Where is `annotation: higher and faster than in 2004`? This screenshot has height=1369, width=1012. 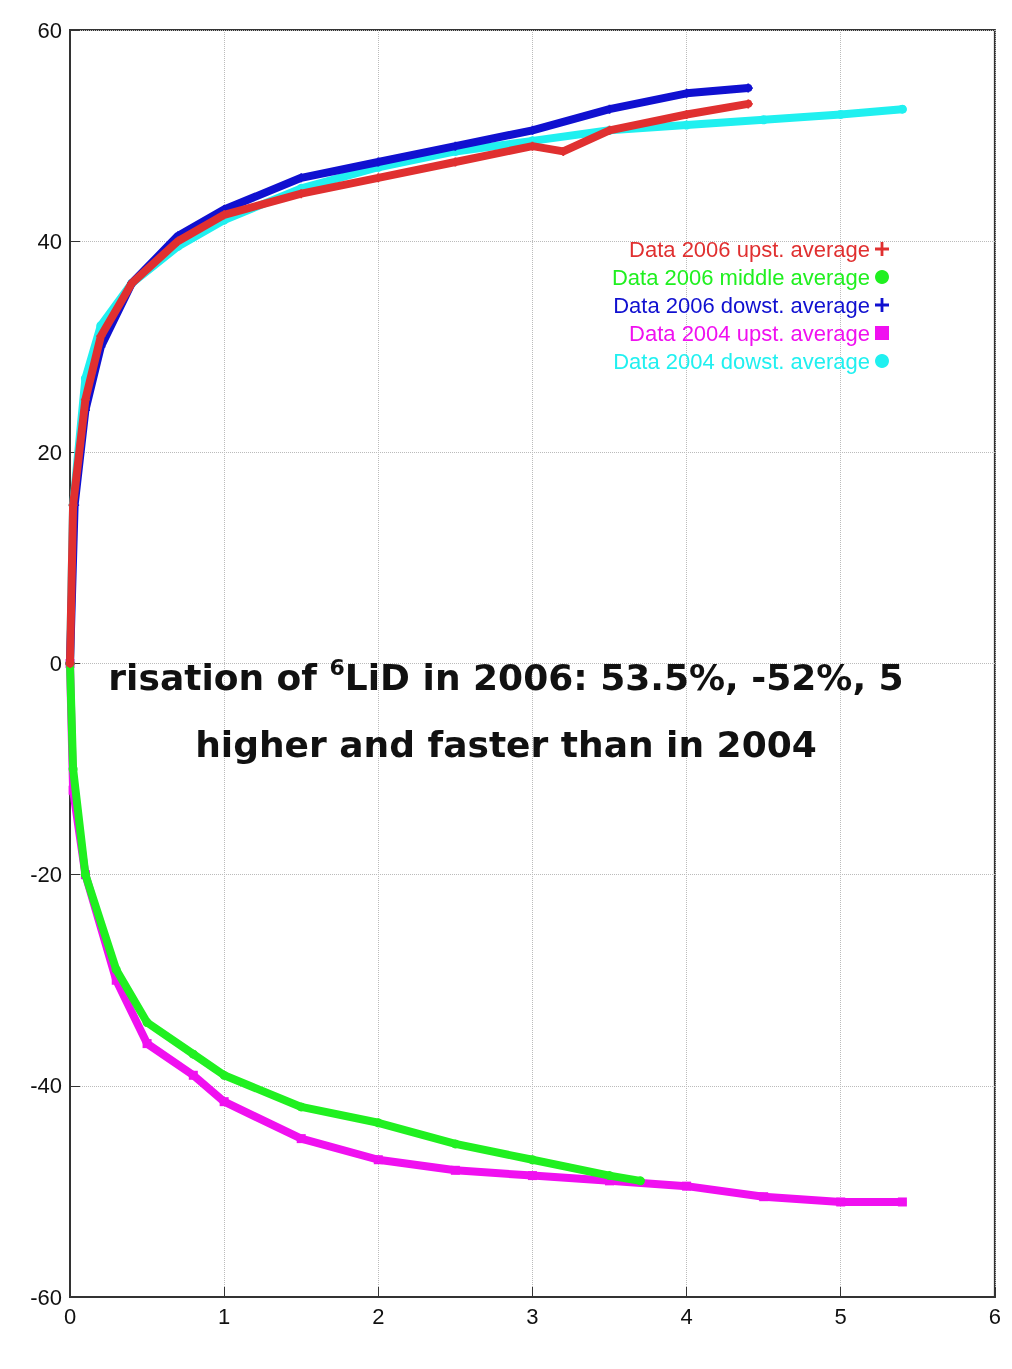
annotation: higher and faster than in 2004 is located at coordinates (506, 744).